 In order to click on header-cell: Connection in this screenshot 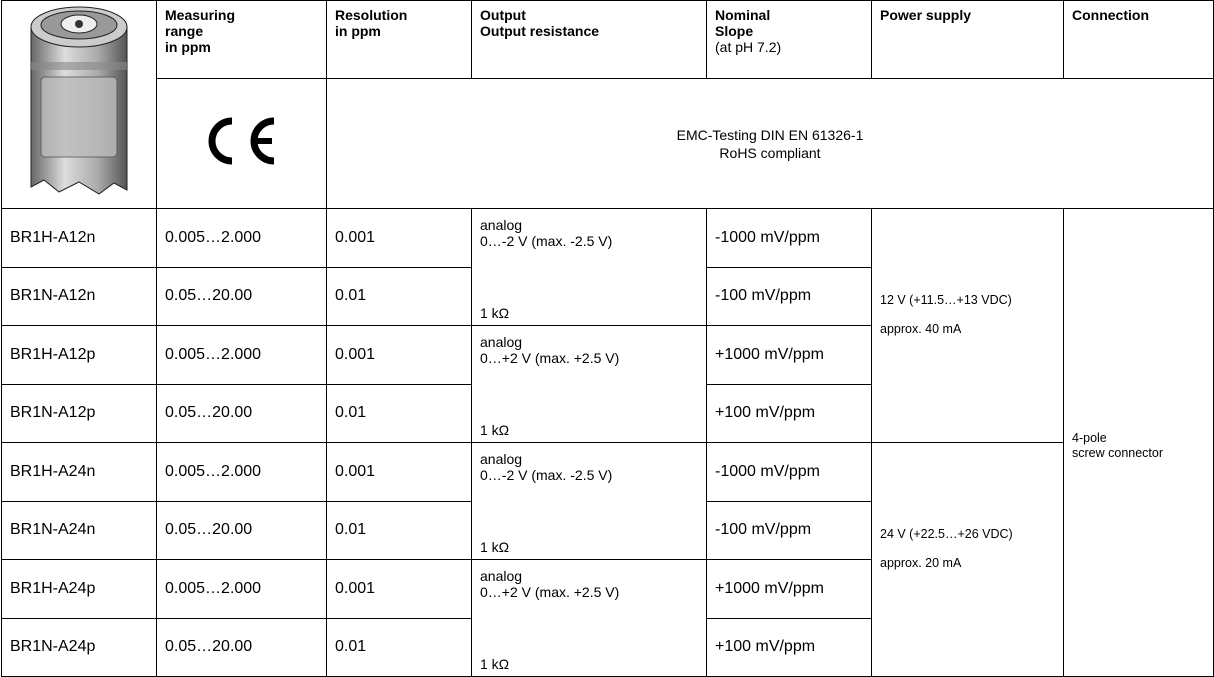, I will do `click(1138, 39)`.